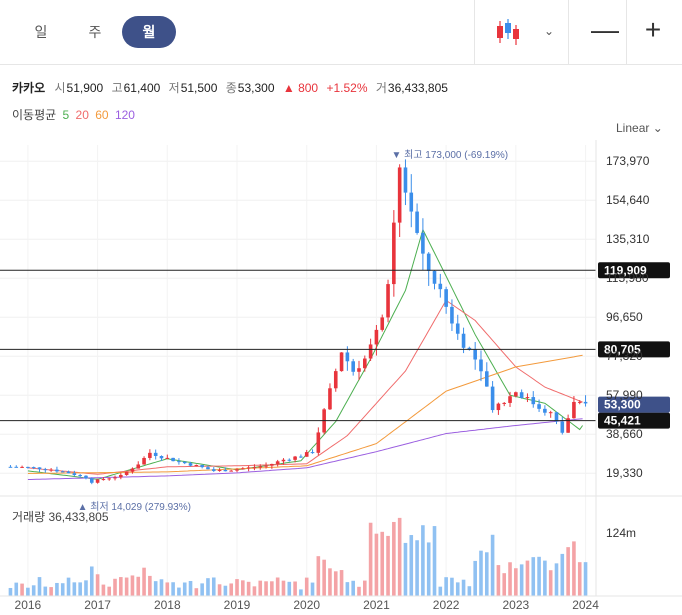 Image resolution: width=682 pixels, height=615 pixels. Describe the element at coordinates (622, 349) in the screenshot. I see `price-level-label: 80,705` at that location.